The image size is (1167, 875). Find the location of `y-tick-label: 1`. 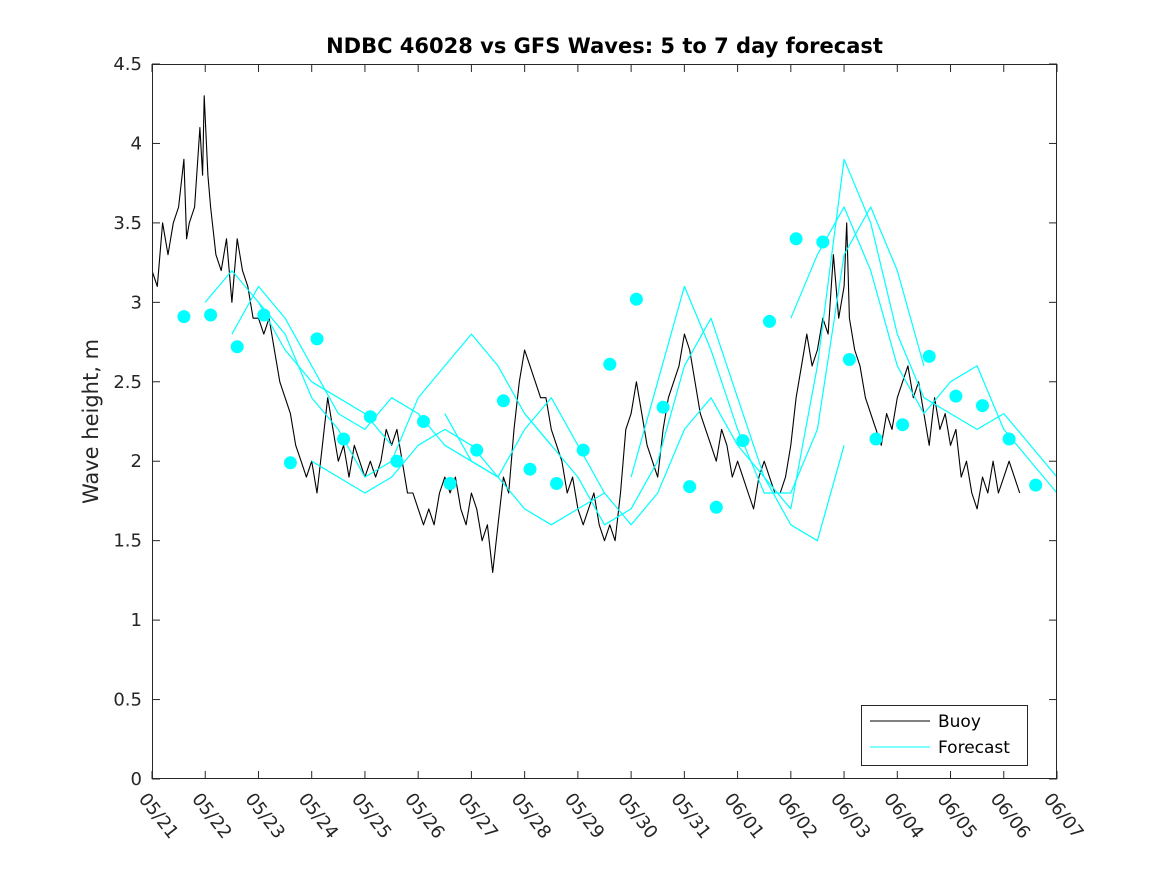

y-tick-label: 1 is located at coordinates (136, 620).